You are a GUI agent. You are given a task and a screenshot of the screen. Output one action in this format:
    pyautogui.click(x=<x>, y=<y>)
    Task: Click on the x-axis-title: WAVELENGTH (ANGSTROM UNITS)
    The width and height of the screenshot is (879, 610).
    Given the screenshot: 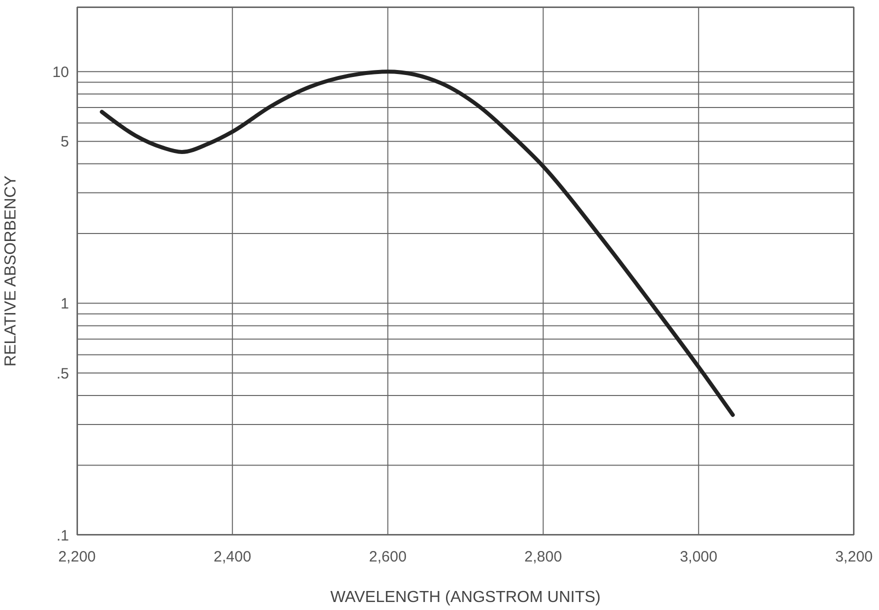 What is the action you would take?
    pyautogui.click(x=465, y=597)
    